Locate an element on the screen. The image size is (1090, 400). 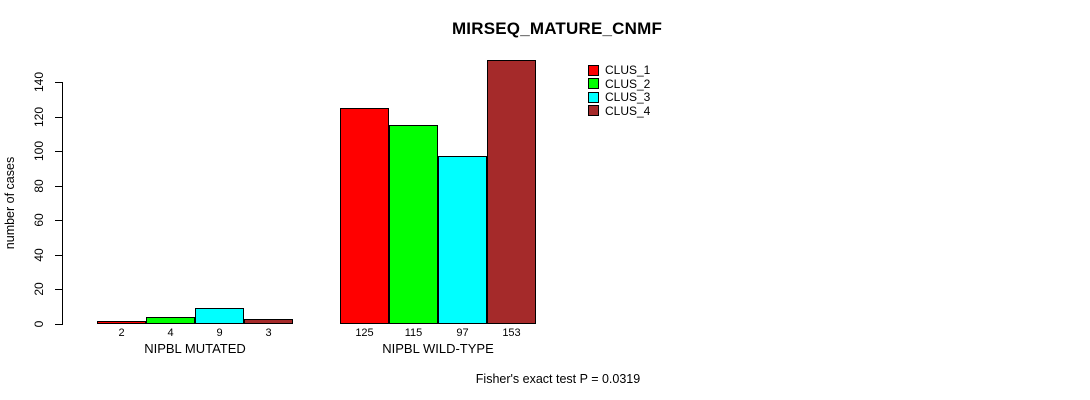
bar-value-label: 4 is located at coordinates (170, 333).